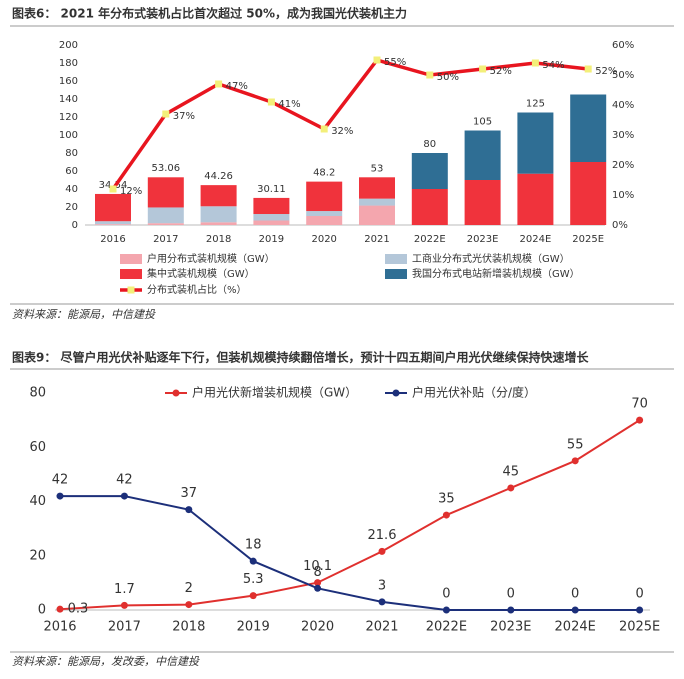 Image resolution: width=684 pixels, height=679 pixels. Describe the element at coordinates (184, 116) in the screenshot. I see `value-label: 37%` at that location.